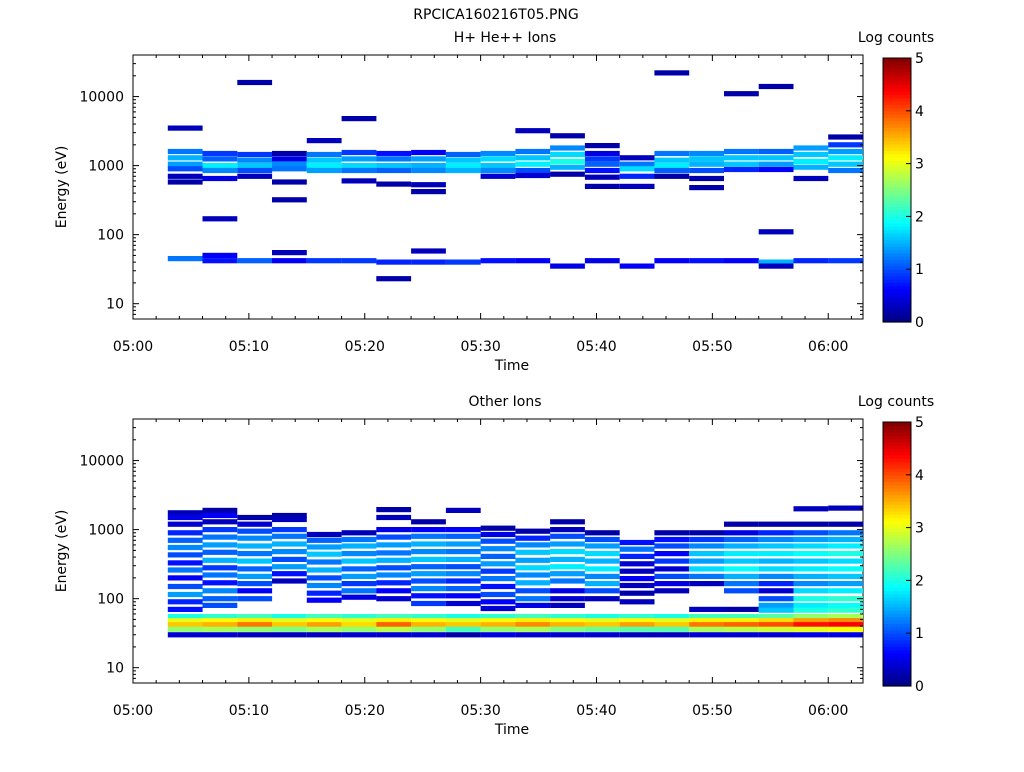 Image resolution: width=1024 pixels, height=772 pixels. Describe the element at coordinates (106, 531) in the screenshot. I see `y-tick-label: 1000` at that location.